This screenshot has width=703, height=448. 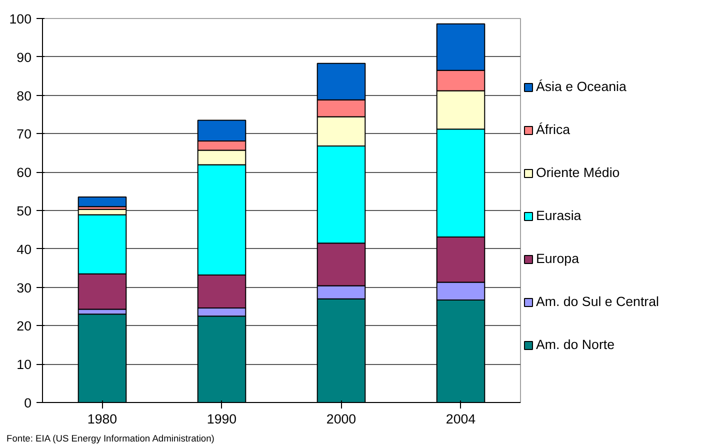 I want to click on y-tick-label: 30, so click(x=24, y=288).